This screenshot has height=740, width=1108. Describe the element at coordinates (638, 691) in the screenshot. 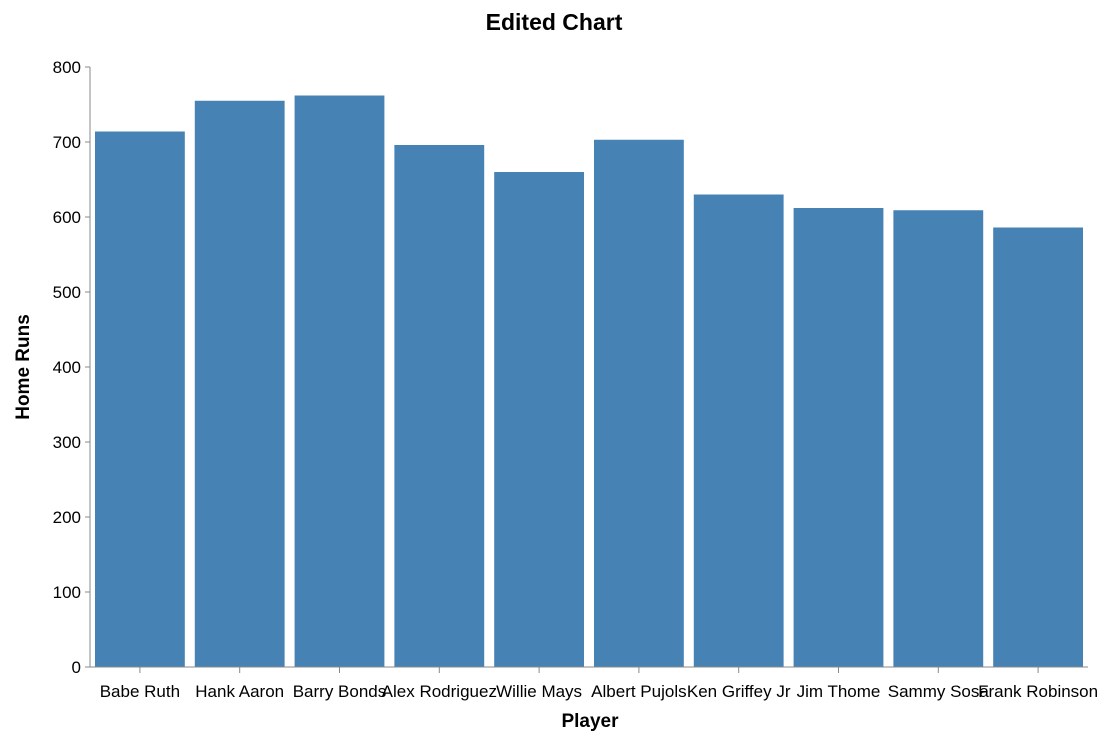

I see `x-tick-label: Albert Pujols` at that location.